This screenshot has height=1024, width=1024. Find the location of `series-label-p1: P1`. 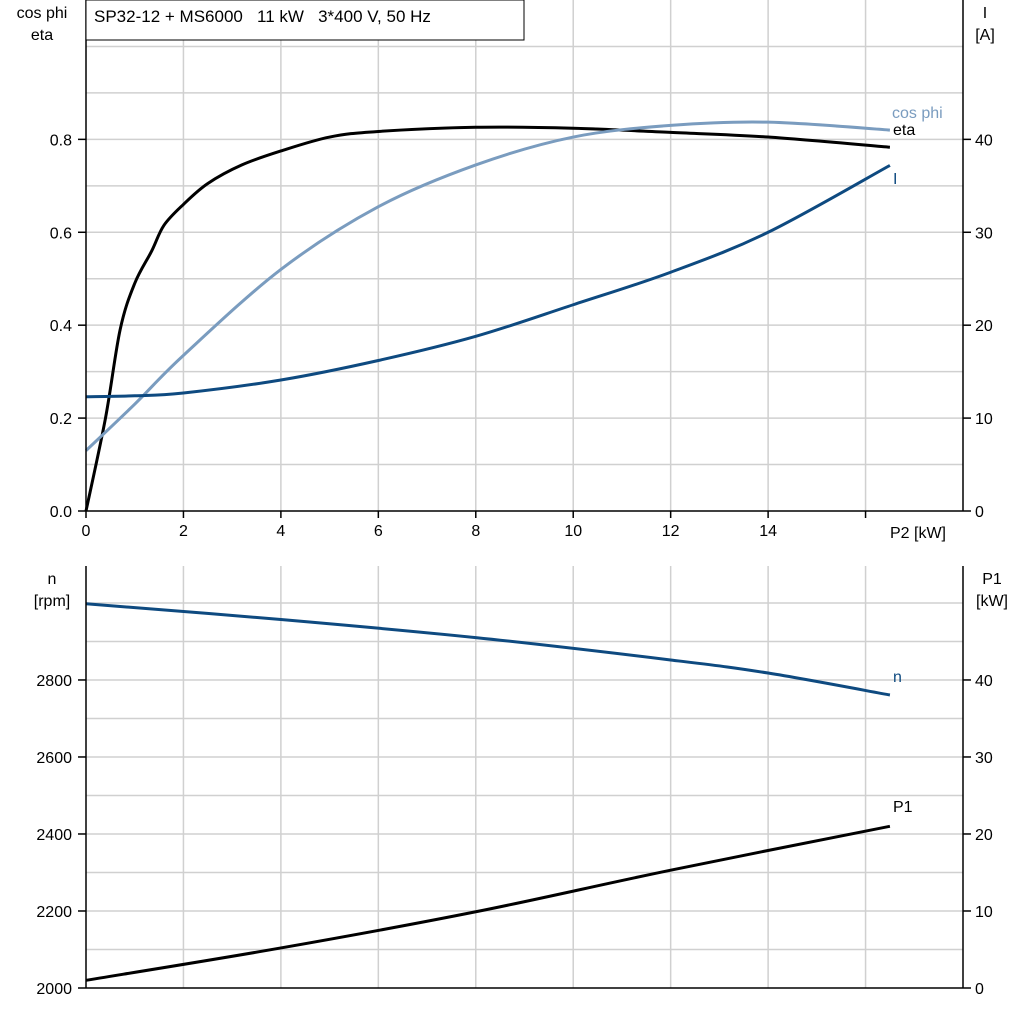

series-label-p1: P1 is located at coordinates (903, 807).